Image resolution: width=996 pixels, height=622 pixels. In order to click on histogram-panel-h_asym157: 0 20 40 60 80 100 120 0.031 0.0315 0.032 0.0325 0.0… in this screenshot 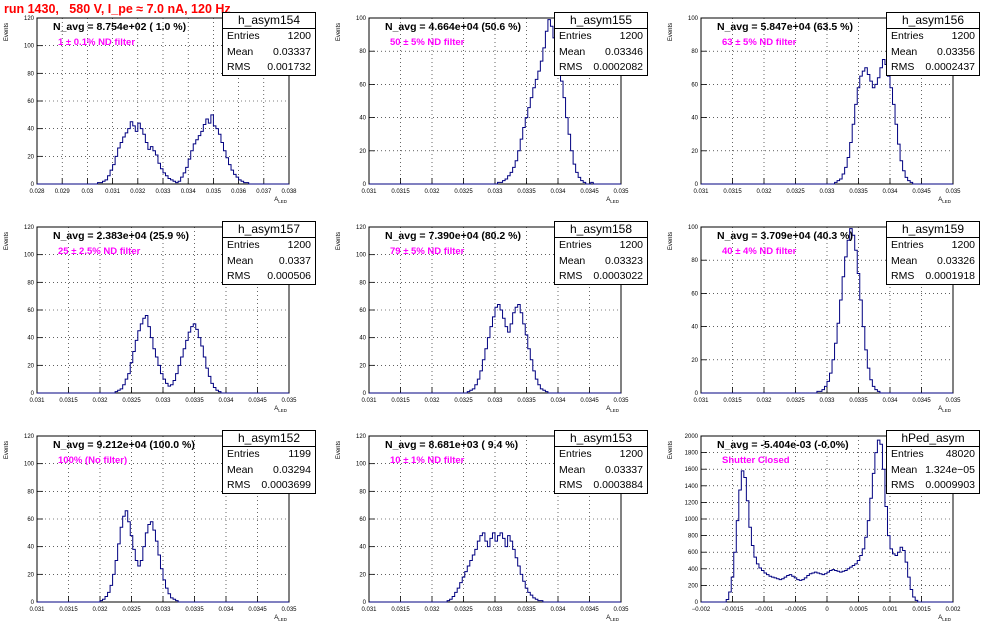, I will do `click(159, 311)`.